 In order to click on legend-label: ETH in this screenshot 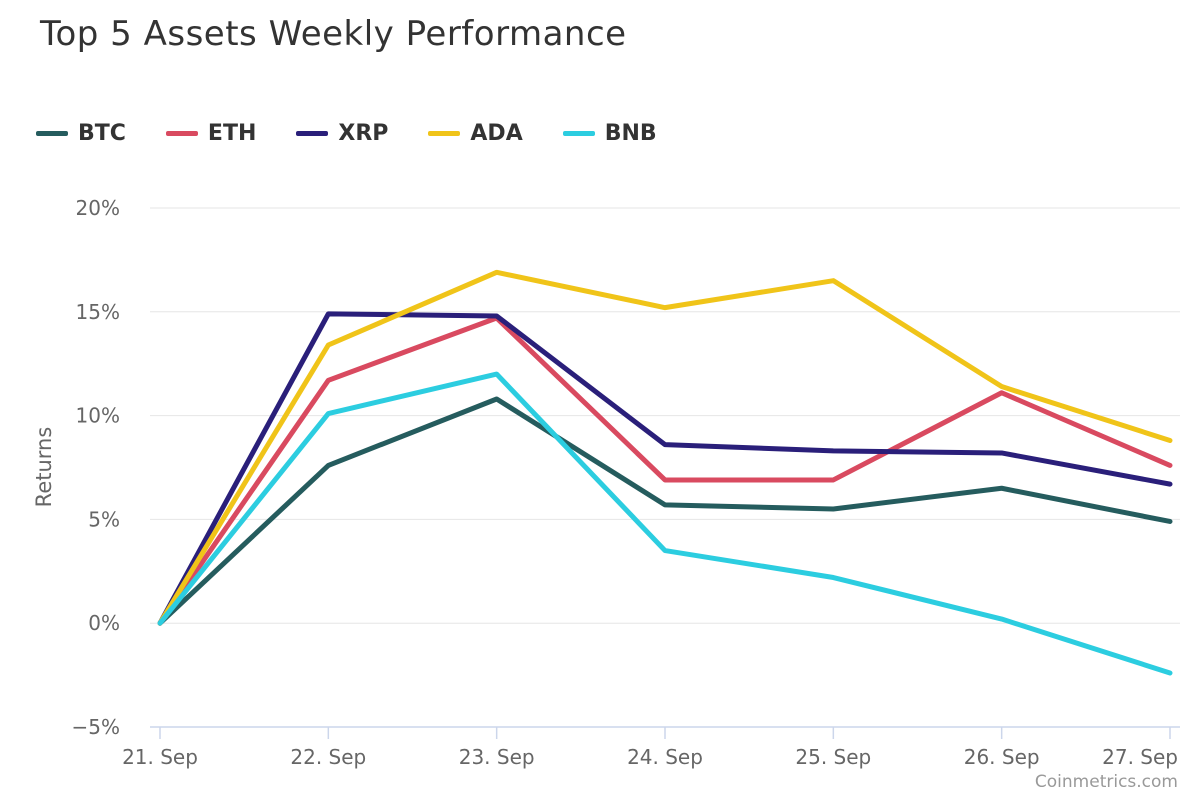, I will do `click(232, 133)`.